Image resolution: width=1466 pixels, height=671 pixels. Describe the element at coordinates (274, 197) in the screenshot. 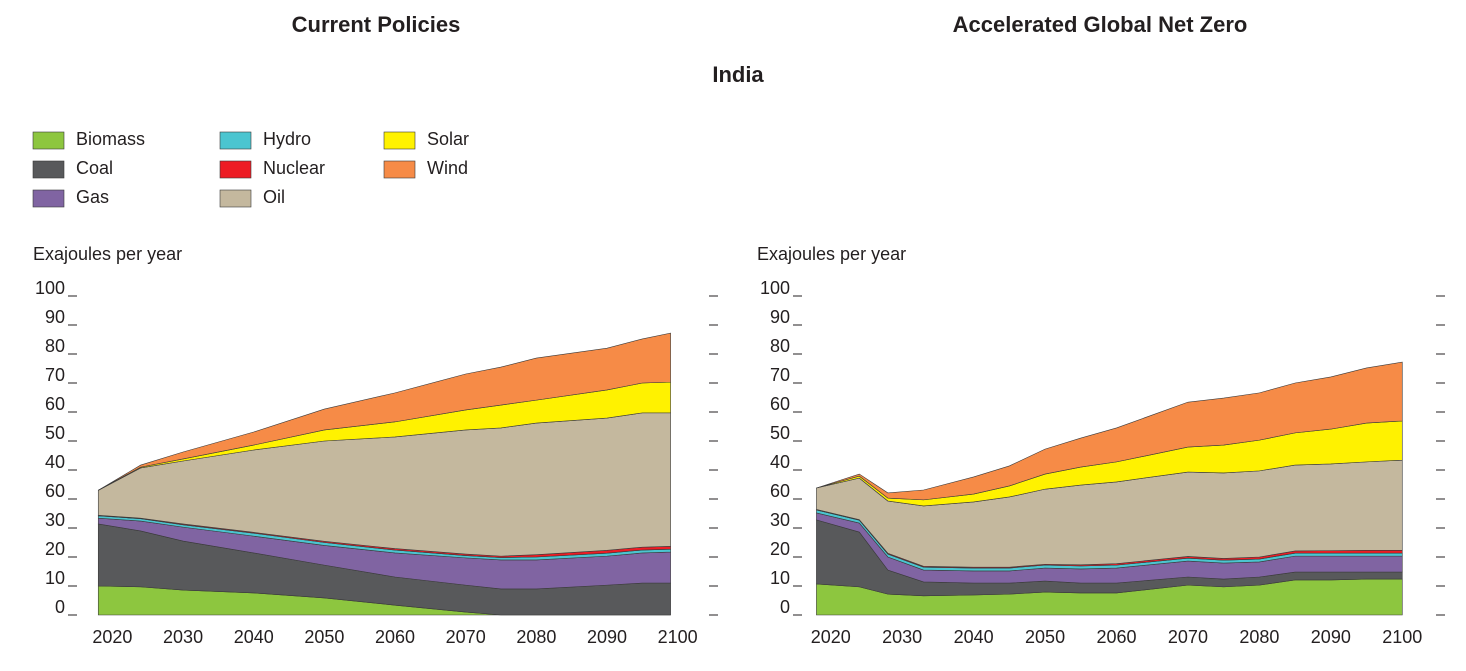

I see `legend-label: Oil` at that location.